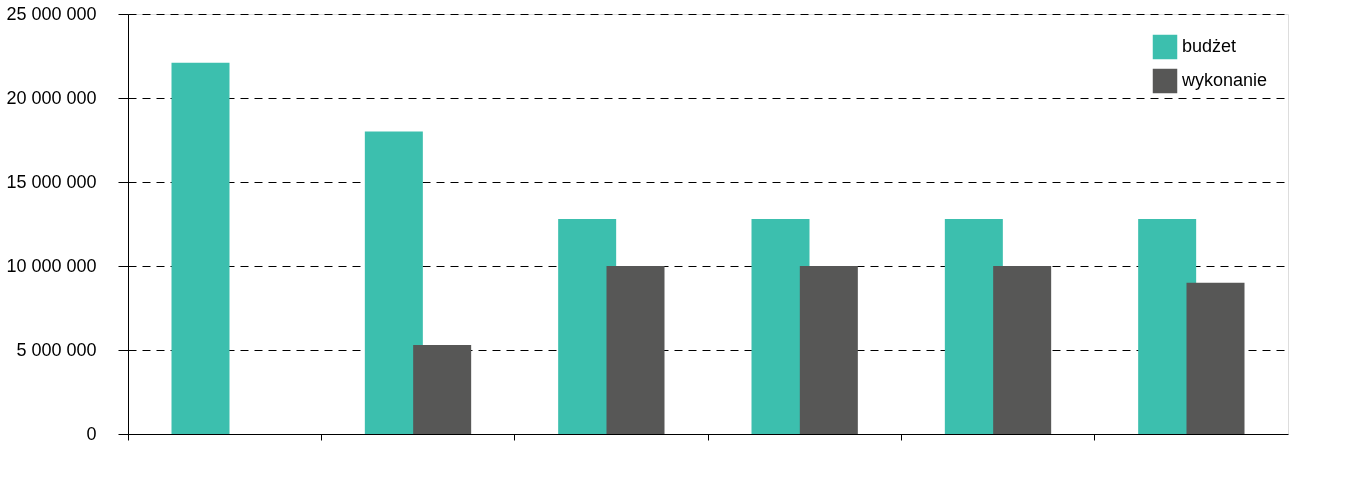 This screenshot has height=477, width=1352. What do you see at coordinates (91, 433) in the screenshot?
I see `y-tick-label: 0` at bounding box center [91, 433].